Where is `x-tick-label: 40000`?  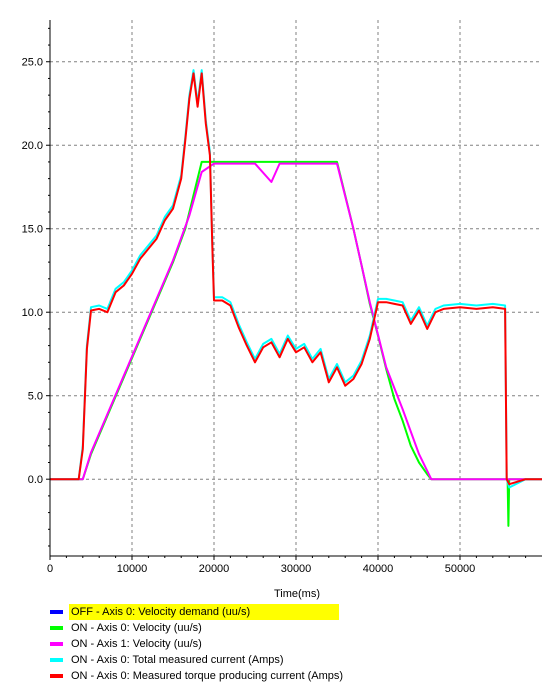 x-tick-label: 40000 is located at coordinates (378, 569).